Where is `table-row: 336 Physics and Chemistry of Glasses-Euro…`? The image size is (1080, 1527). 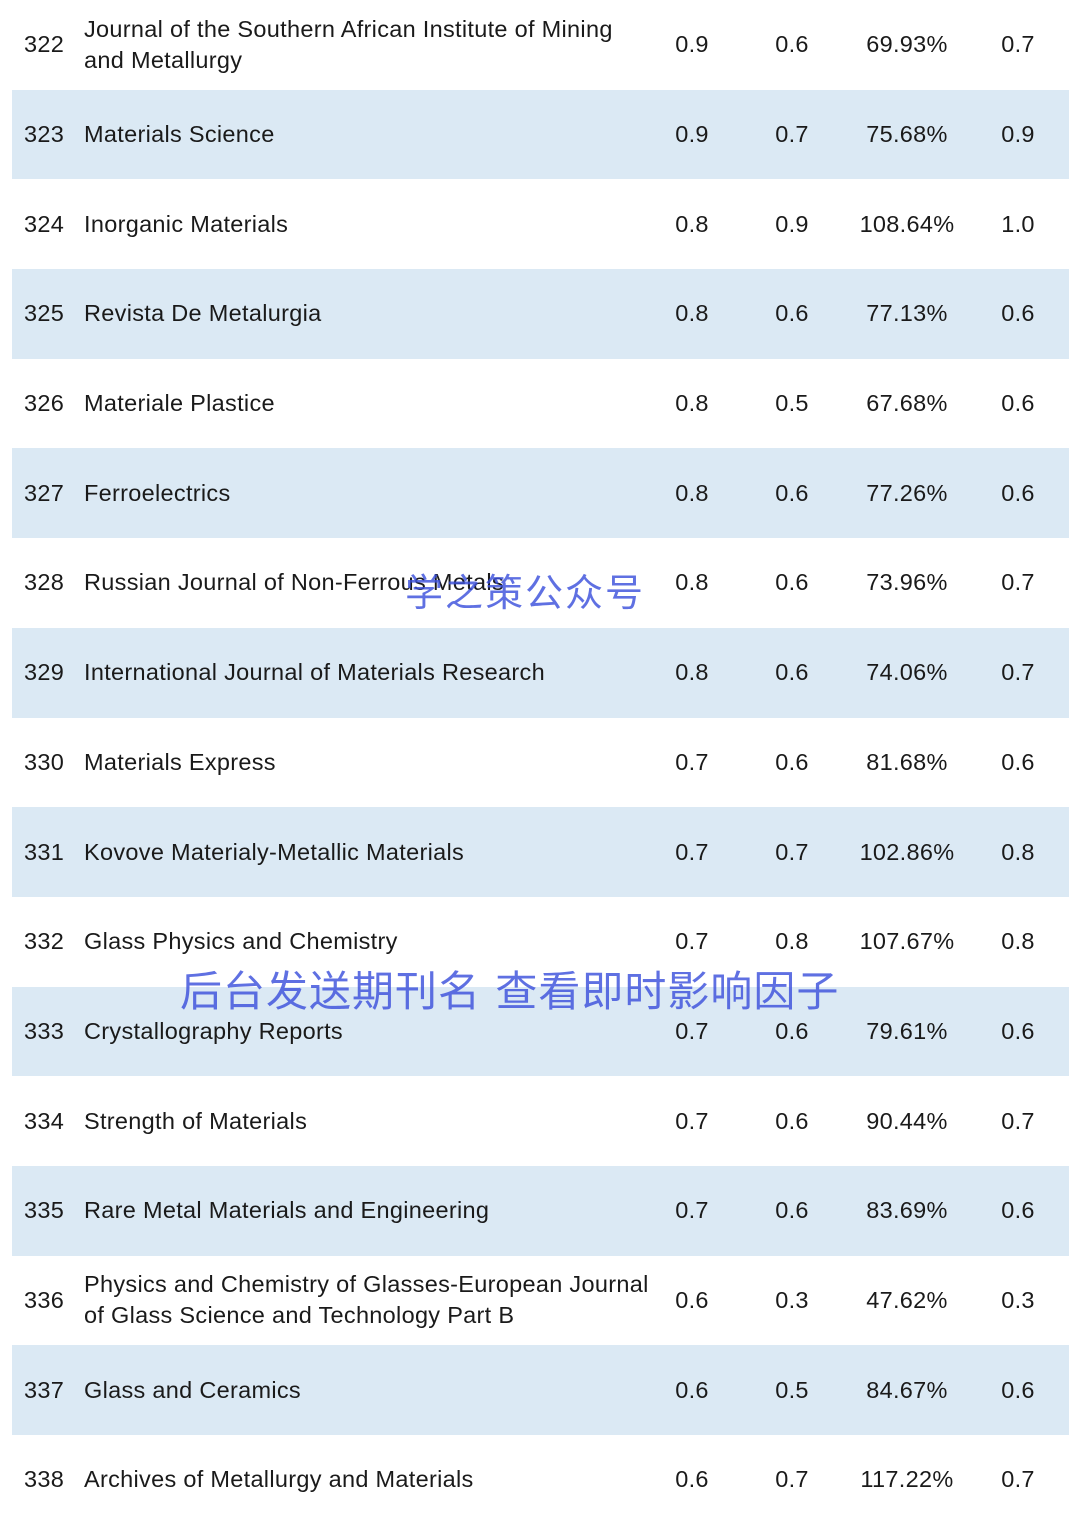
table-row: 336 Physics and Chemistry of Glasses-Euro… is located at coordinates (540, 1301).